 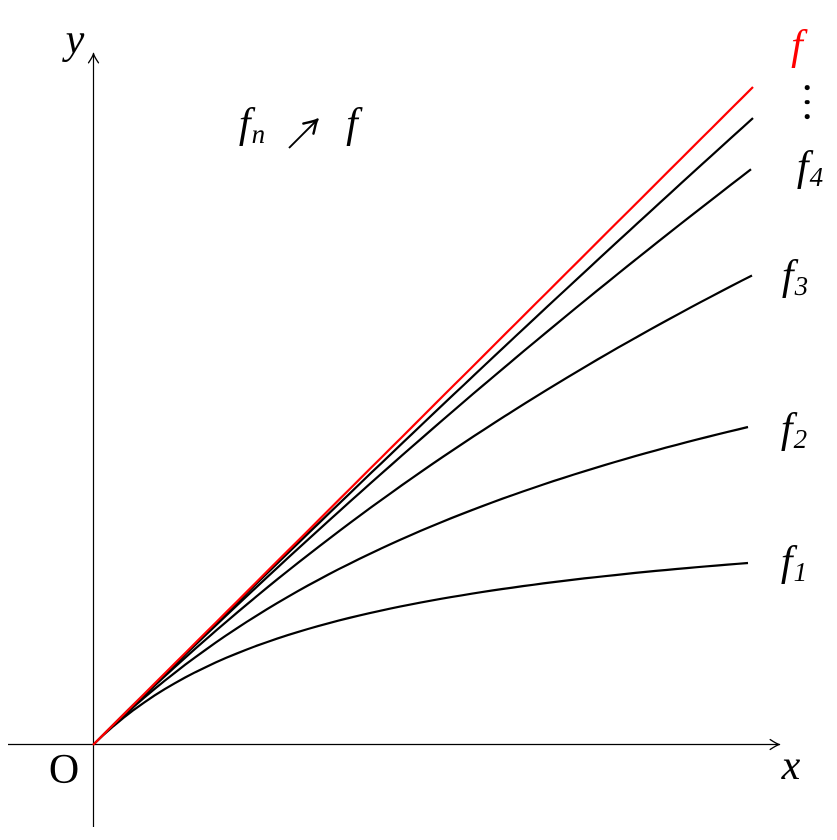 I want to click on y-axis-label-text: y, so click(x=75, y=40).